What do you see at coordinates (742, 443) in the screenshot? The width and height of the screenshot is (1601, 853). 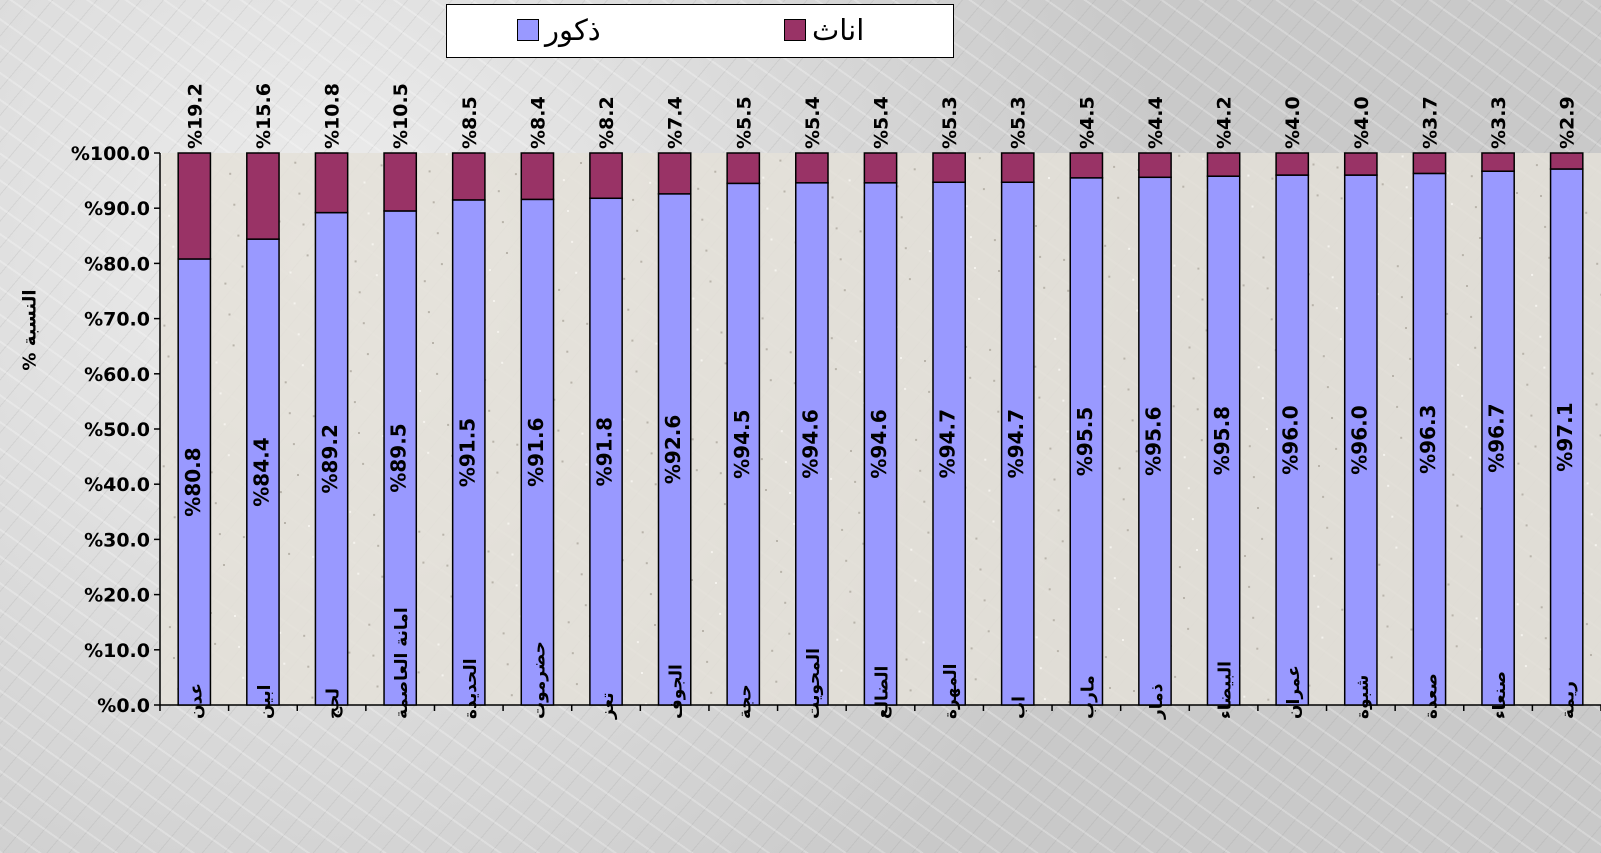 I see `data-label-male: %94.5` at bounding box center [742, 443].